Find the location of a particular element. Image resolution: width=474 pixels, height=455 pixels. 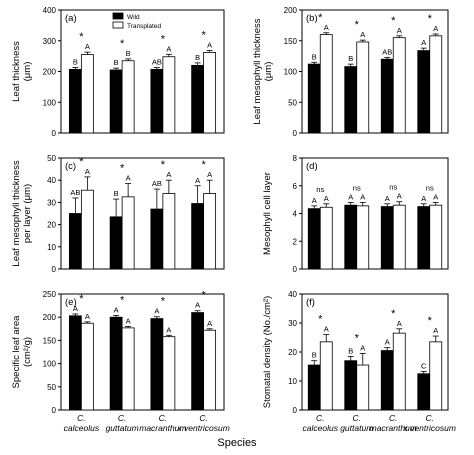

legend-swatch is located at coordinates (118, 16).